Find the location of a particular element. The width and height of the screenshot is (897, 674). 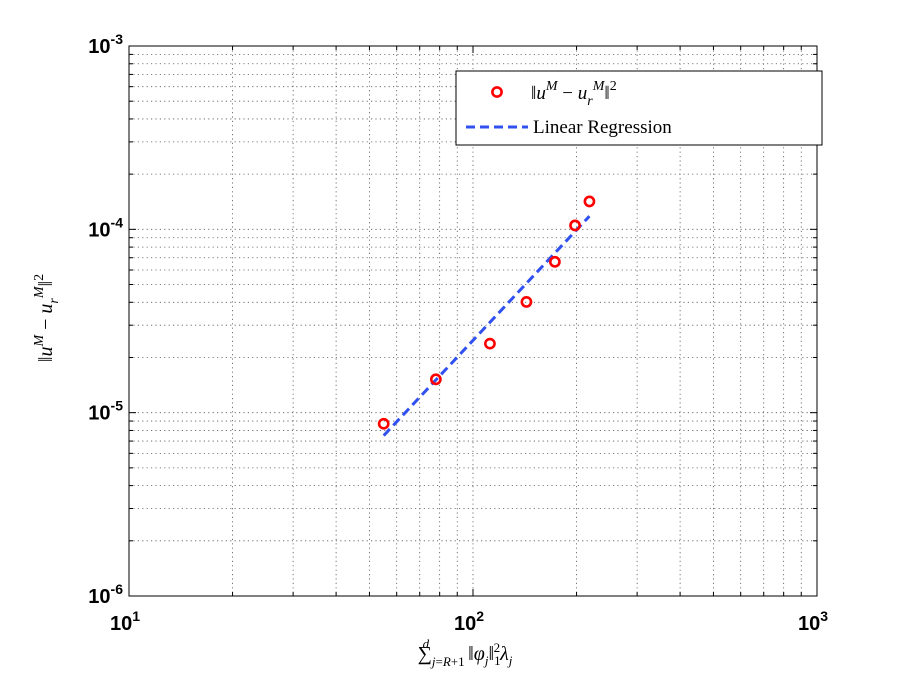

legend: ‖uM − urM‖2 Linear Regression is located at coordinates (639, 108).